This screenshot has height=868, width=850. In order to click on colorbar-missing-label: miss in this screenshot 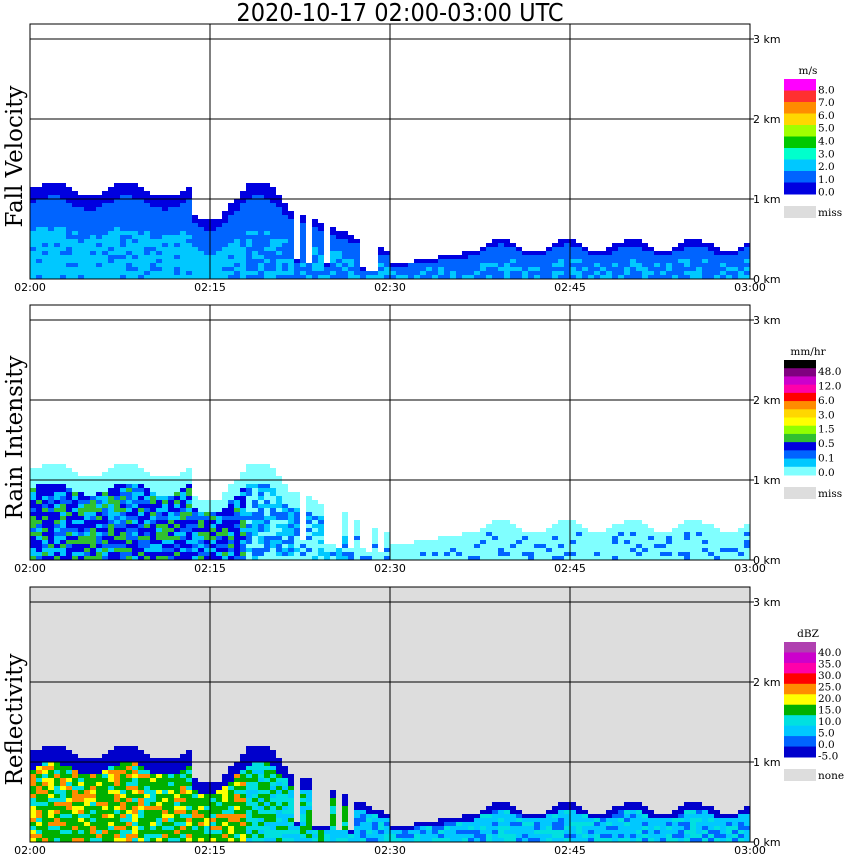, I will do `click(830, 213)`.